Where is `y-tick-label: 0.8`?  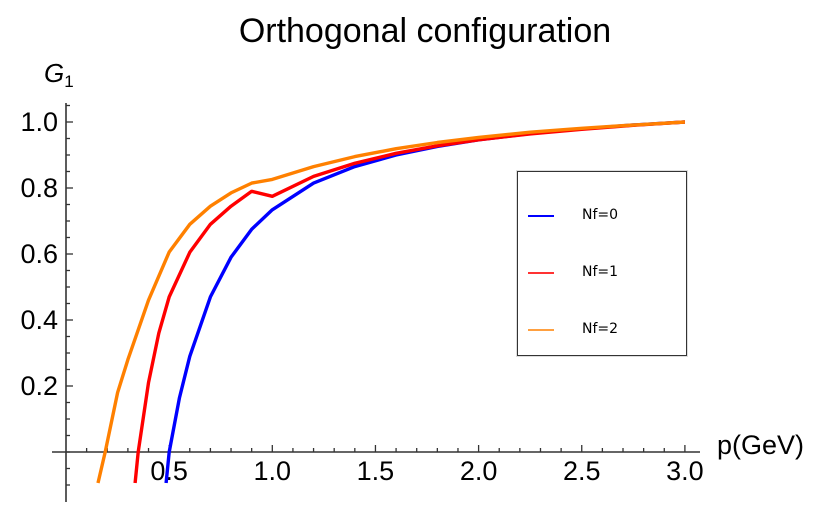
y-tick-label: 0.8 is located at coordinates (39, 188).